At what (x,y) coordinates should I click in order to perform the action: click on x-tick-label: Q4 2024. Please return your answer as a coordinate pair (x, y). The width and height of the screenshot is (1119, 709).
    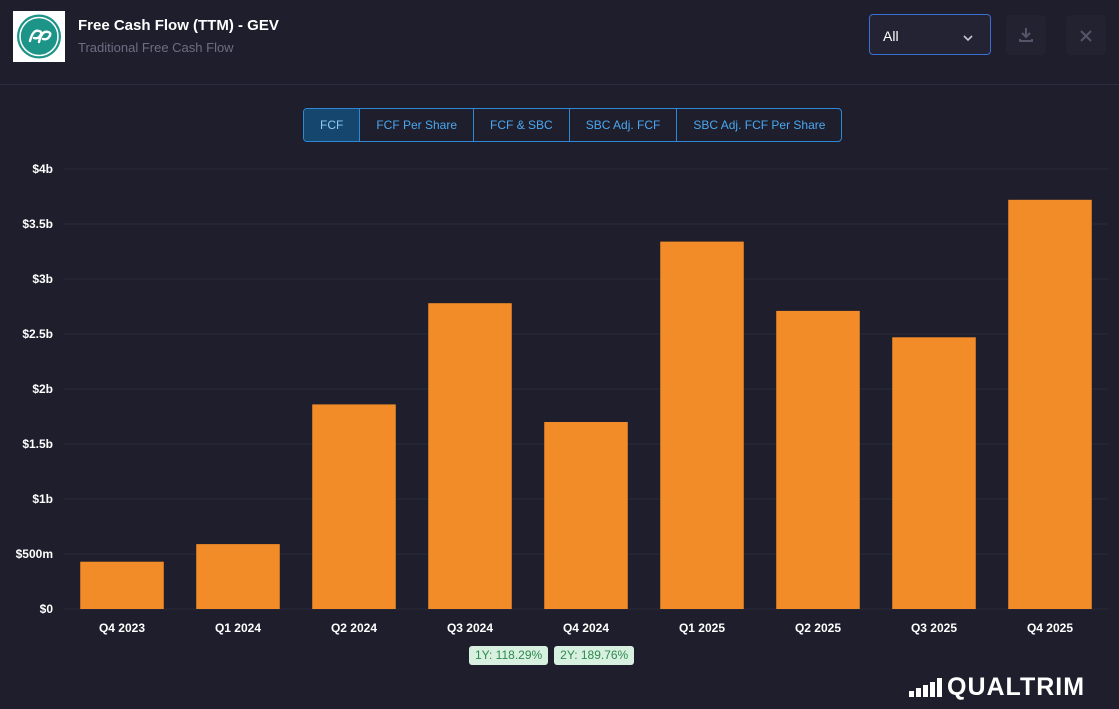
    Looking at the image, I should click on (586, 628).